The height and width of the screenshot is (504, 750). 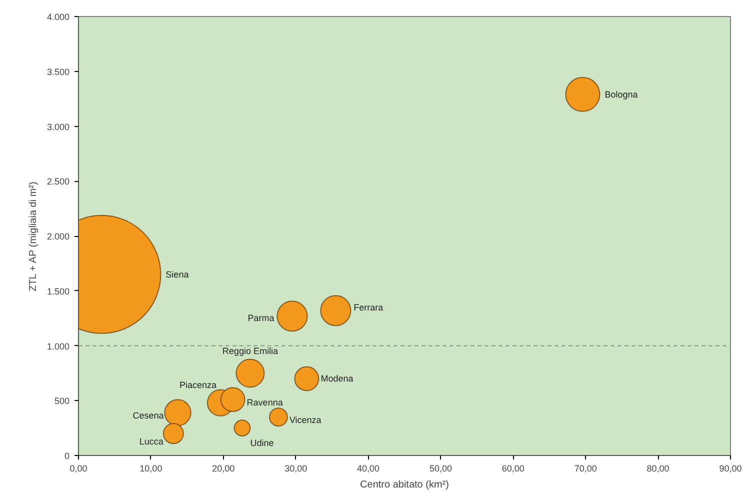 What do you see at coordinates (440, 469) in the screenshot?
I see `x-tick-label: 50,00` at bounding box center [440, 469].